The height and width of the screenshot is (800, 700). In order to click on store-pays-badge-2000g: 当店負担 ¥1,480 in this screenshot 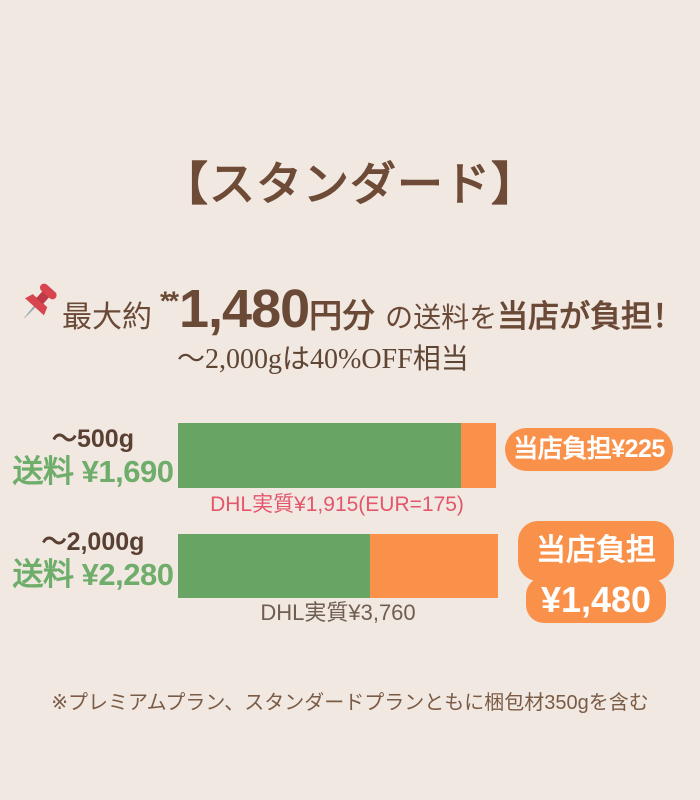, I will do `click(596, 572)`.